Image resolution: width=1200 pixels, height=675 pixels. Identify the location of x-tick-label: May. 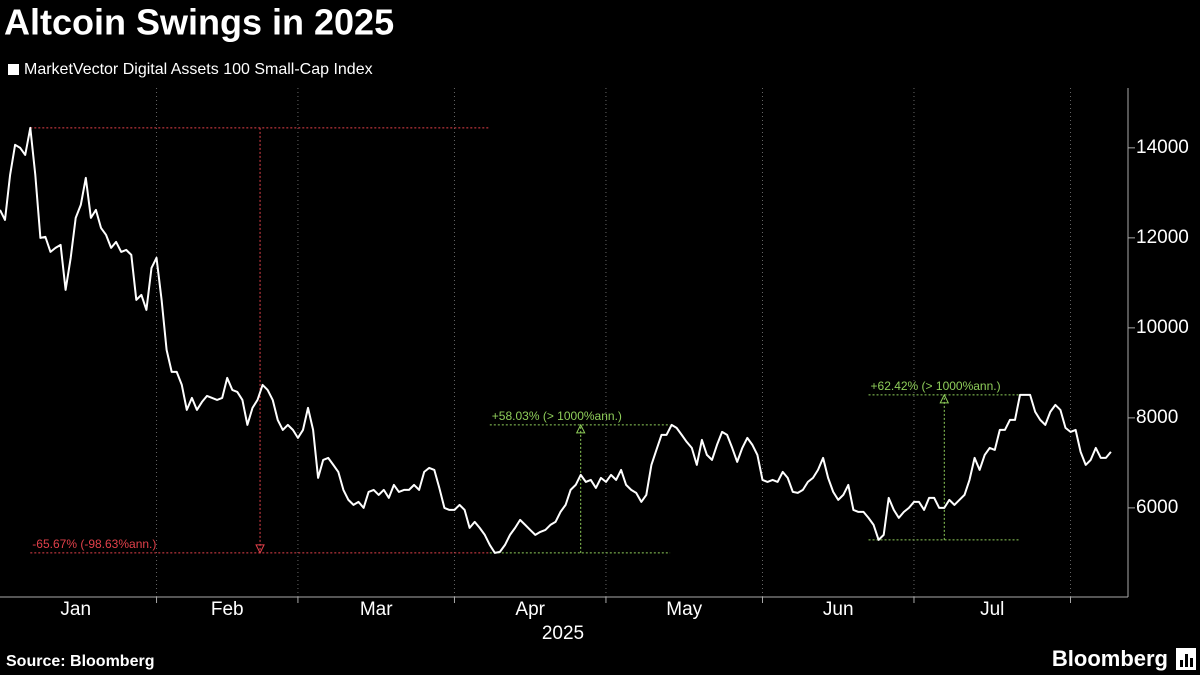
(684, 609).